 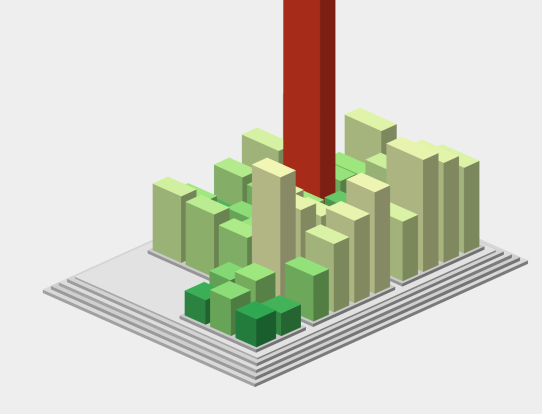 What do you see at coordinates (256, 310) in the screenshot?
I see `bar-g1-1-top-face` at bounding box center [256, 310].